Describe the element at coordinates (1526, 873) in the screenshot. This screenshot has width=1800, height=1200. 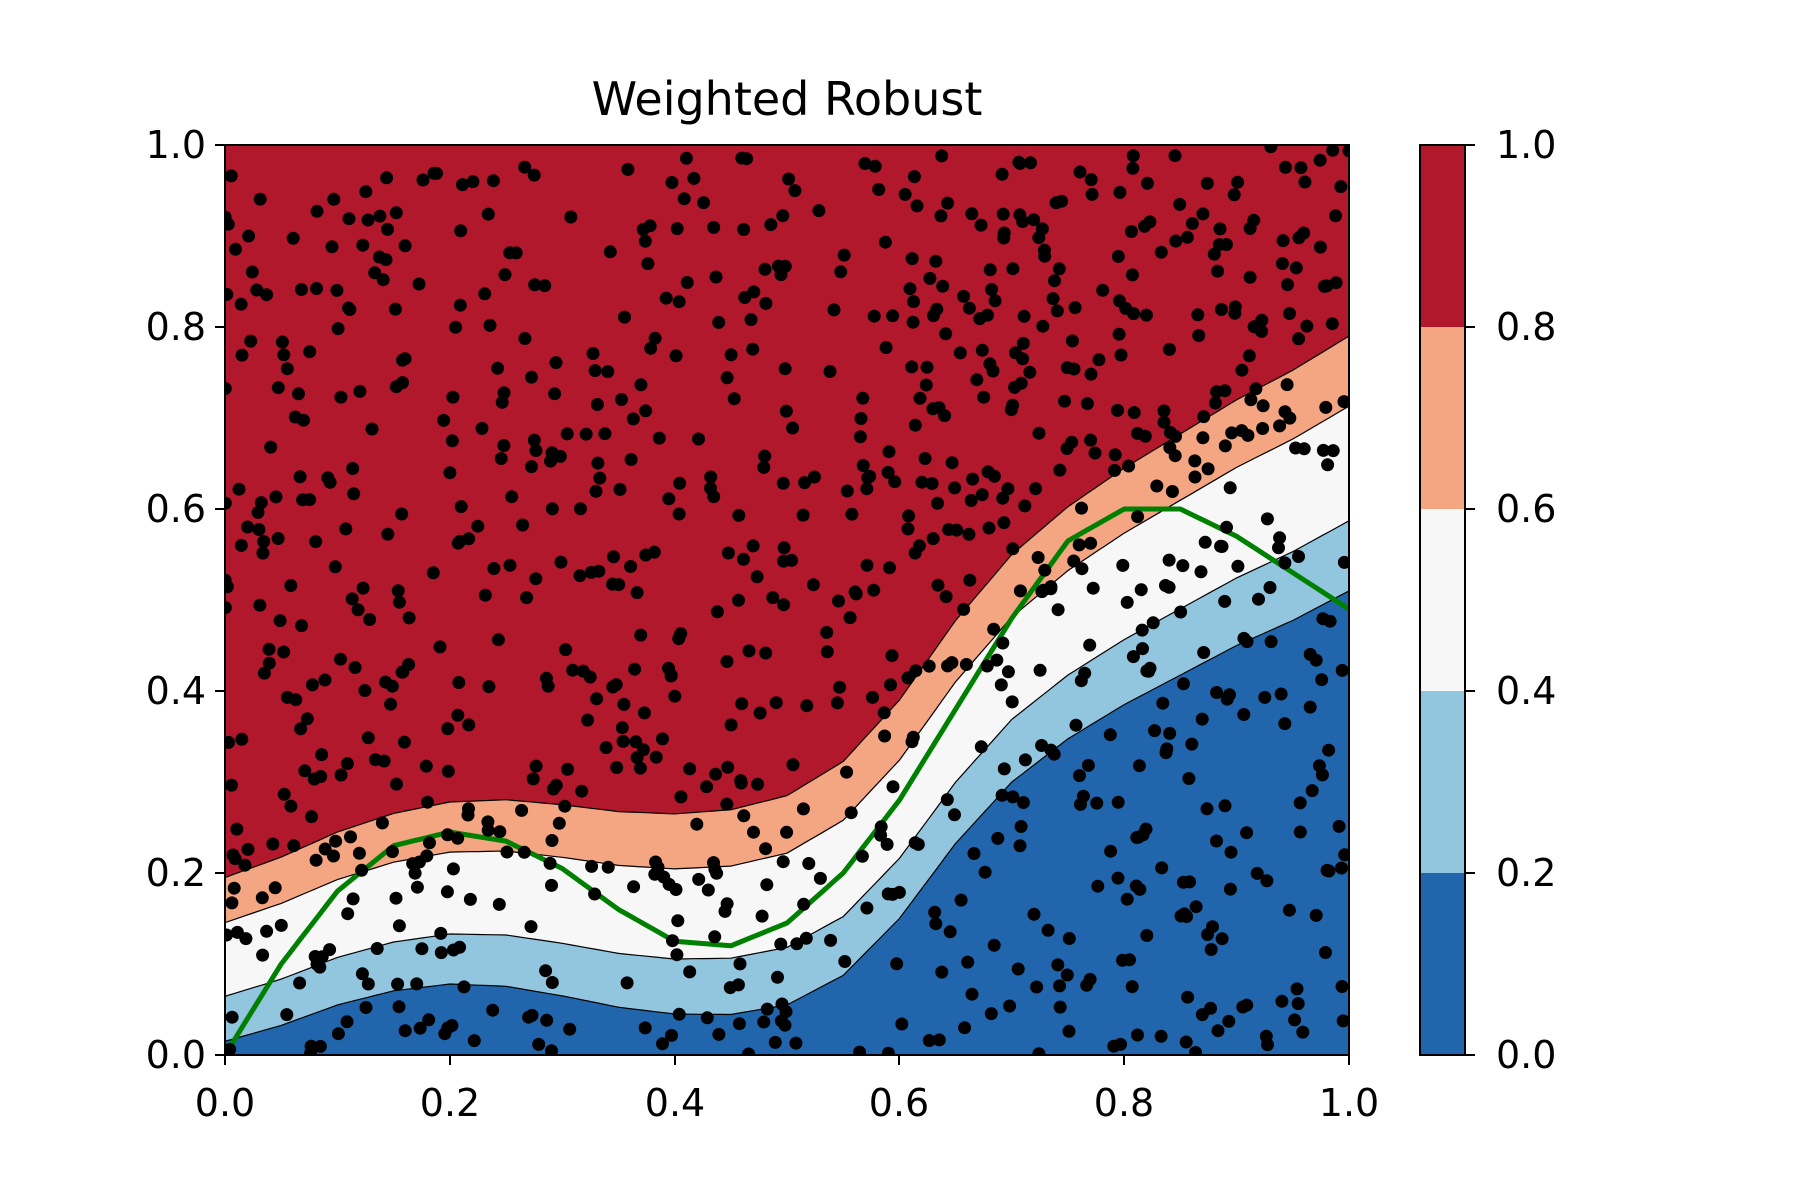
I see `colorbar-tick-label: 0.2` at that location.